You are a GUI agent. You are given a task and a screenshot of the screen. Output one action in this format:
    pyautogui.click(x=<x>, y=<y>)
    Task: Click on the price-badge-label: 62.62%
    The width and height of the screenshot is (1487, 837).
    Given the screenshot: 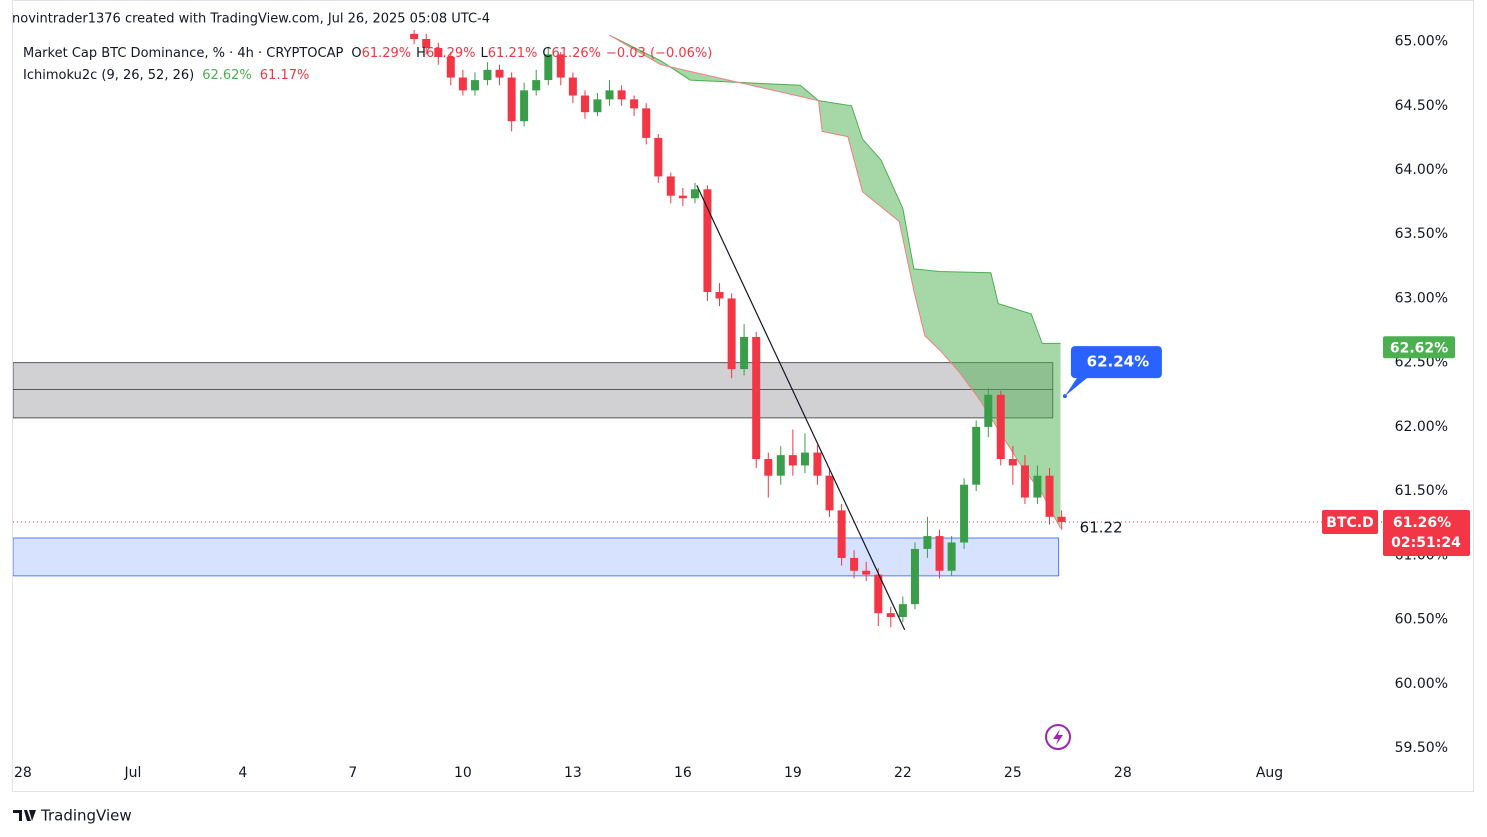 What is the action you would take?
    pyautogui.click(x=1419, y=348)
    